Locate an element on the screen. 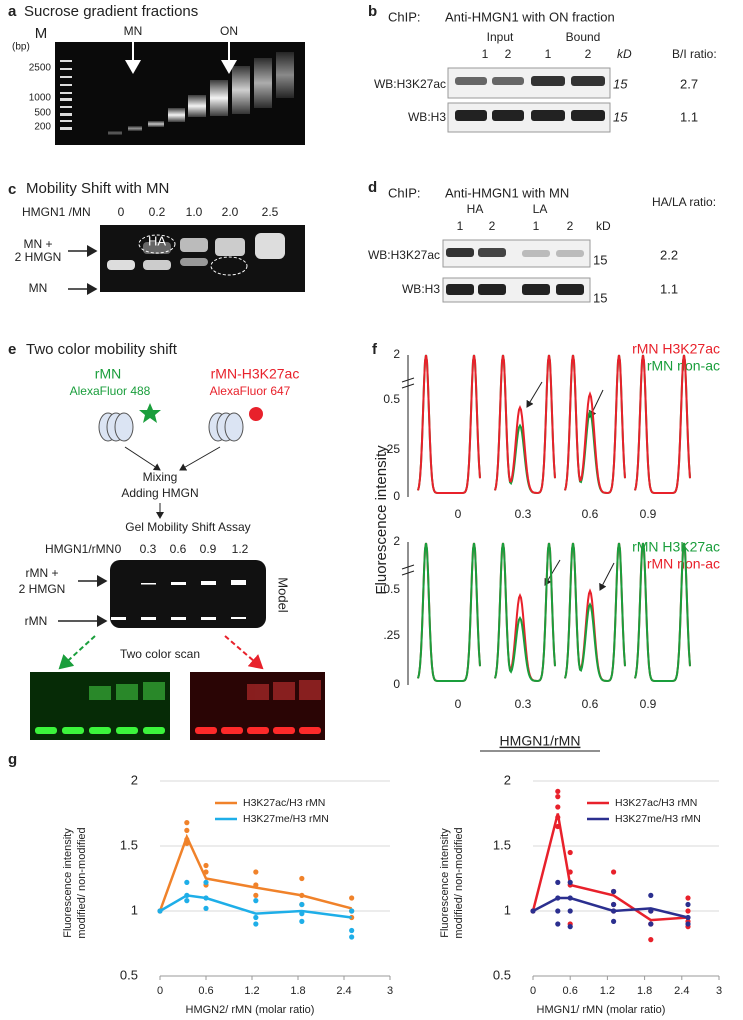 This screenshot has width=743, height=1020. lane-label: 0.9 is located at coordinates (208, 549).